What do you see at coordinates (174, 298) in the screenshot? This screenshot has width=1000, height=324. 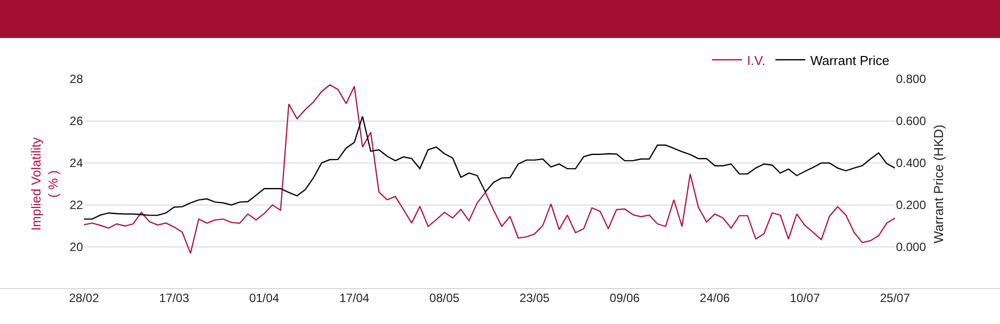 I see `x-tick-label: 17/03` at bounding box center [174, 298].